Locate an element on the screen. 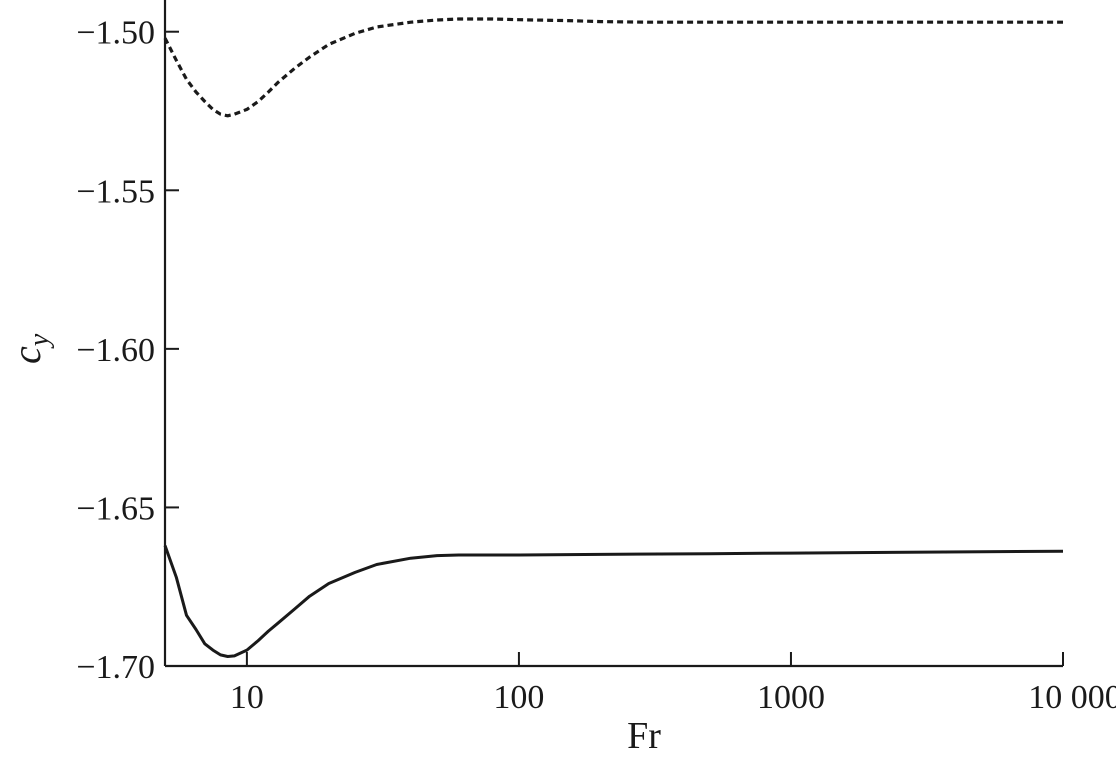  y-axis-ticks: −1.50 −1.55 −1.60 −1.65 −1.70 is located at coordinates (127, 350).